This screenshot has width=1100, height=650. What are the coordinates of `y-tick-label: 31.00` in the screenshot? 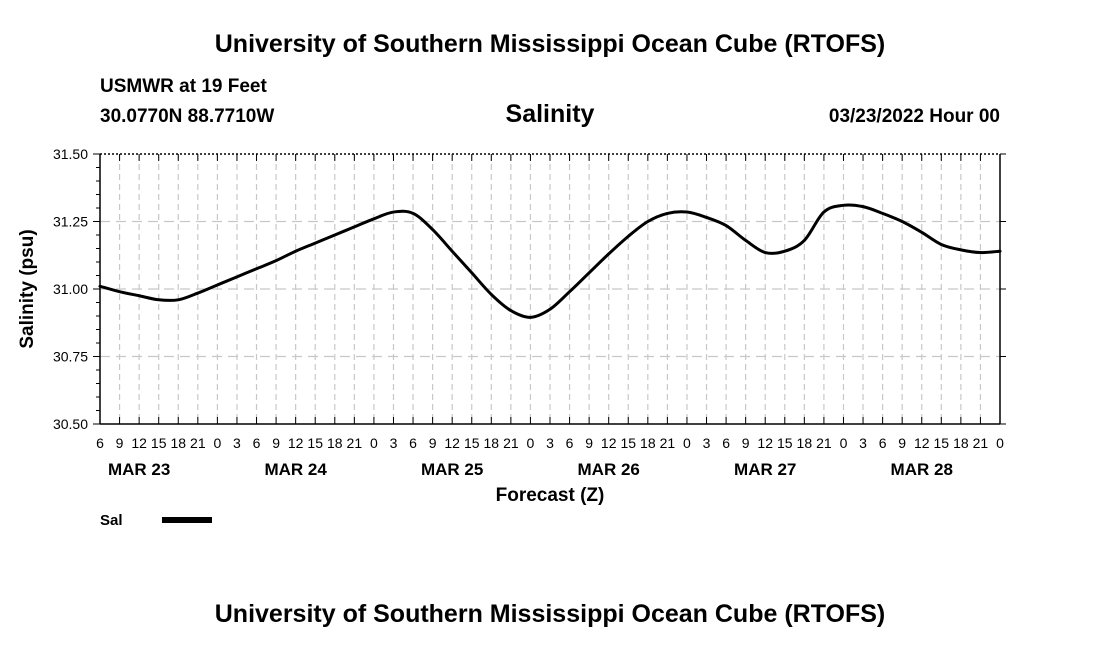 It's located at (70, 289).